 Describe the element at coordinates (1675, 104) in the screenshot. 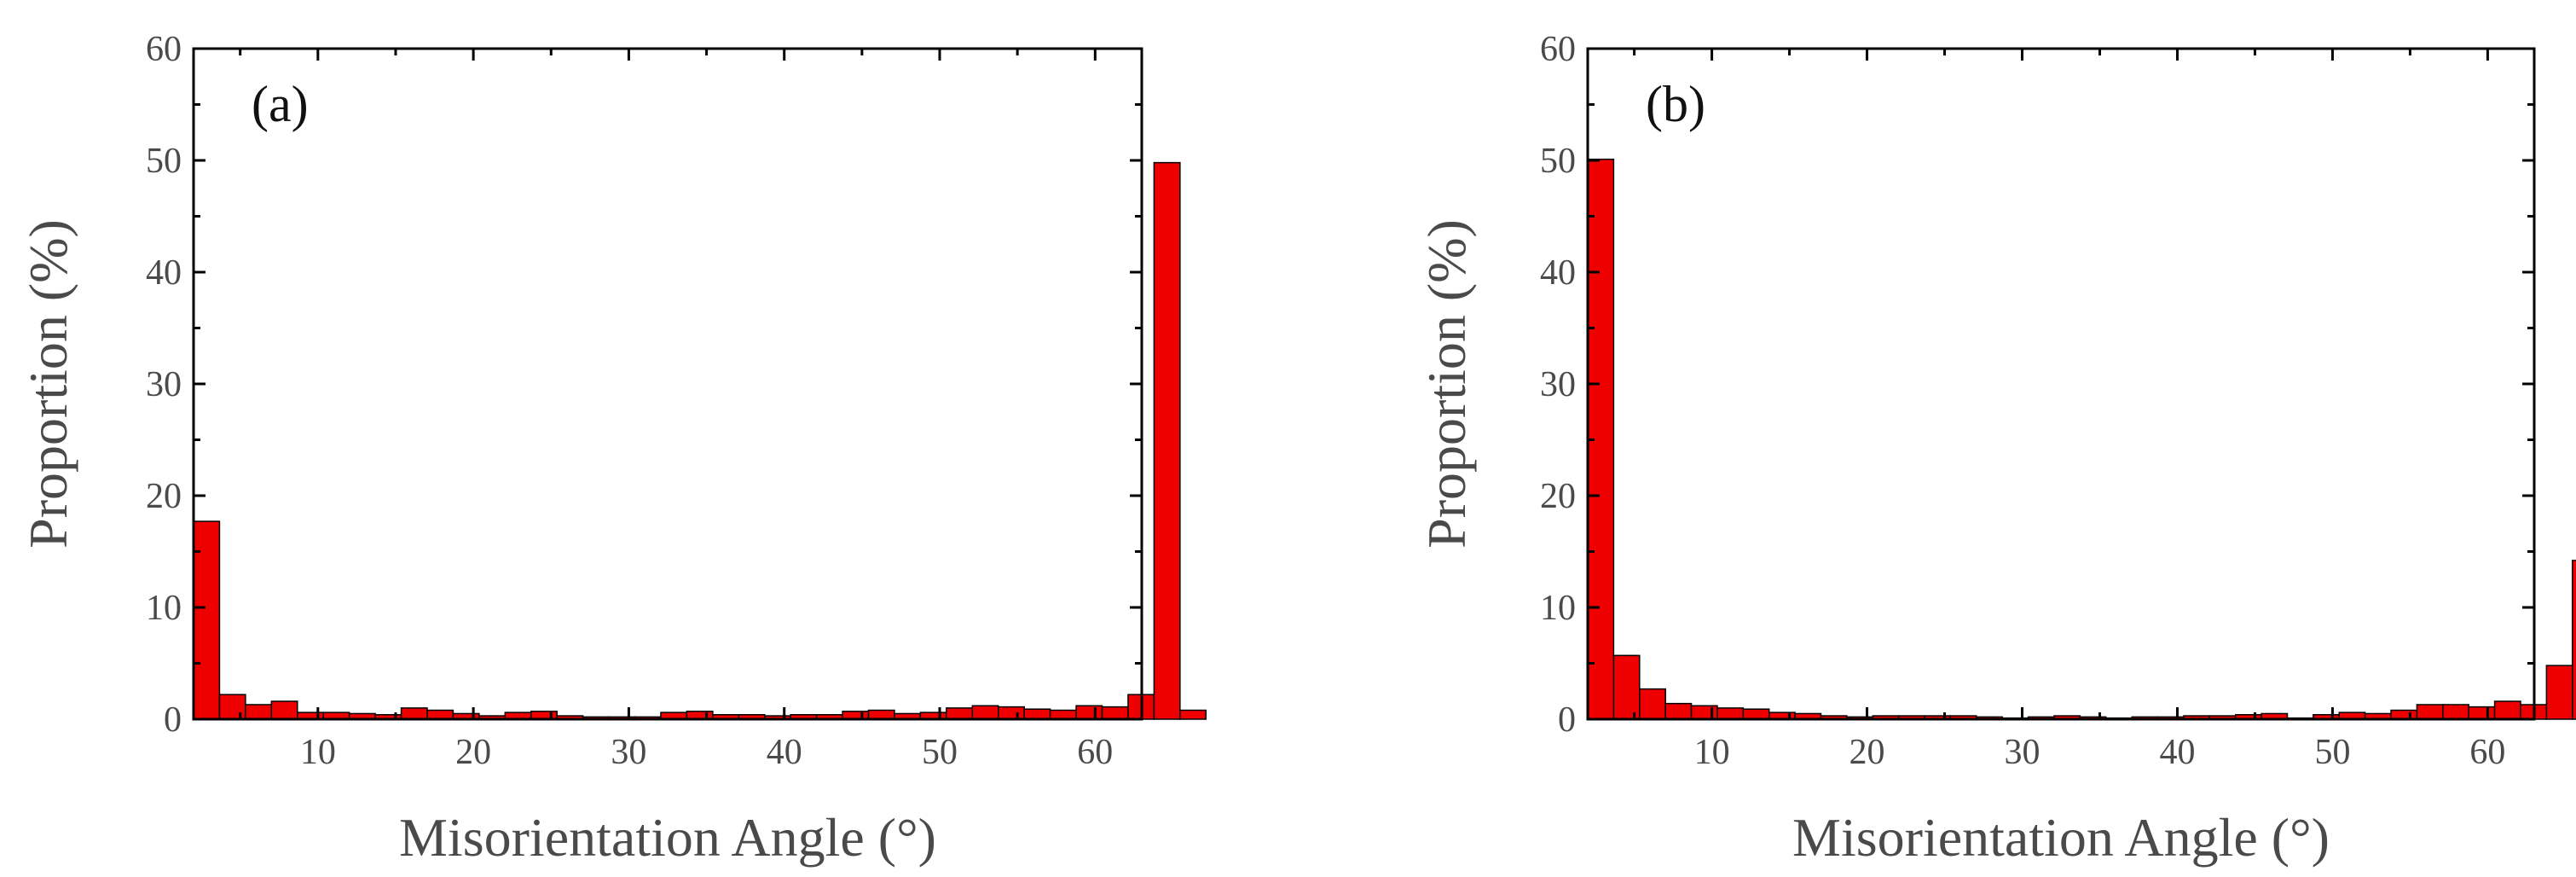

I see `panel-label: (b)` at that location.